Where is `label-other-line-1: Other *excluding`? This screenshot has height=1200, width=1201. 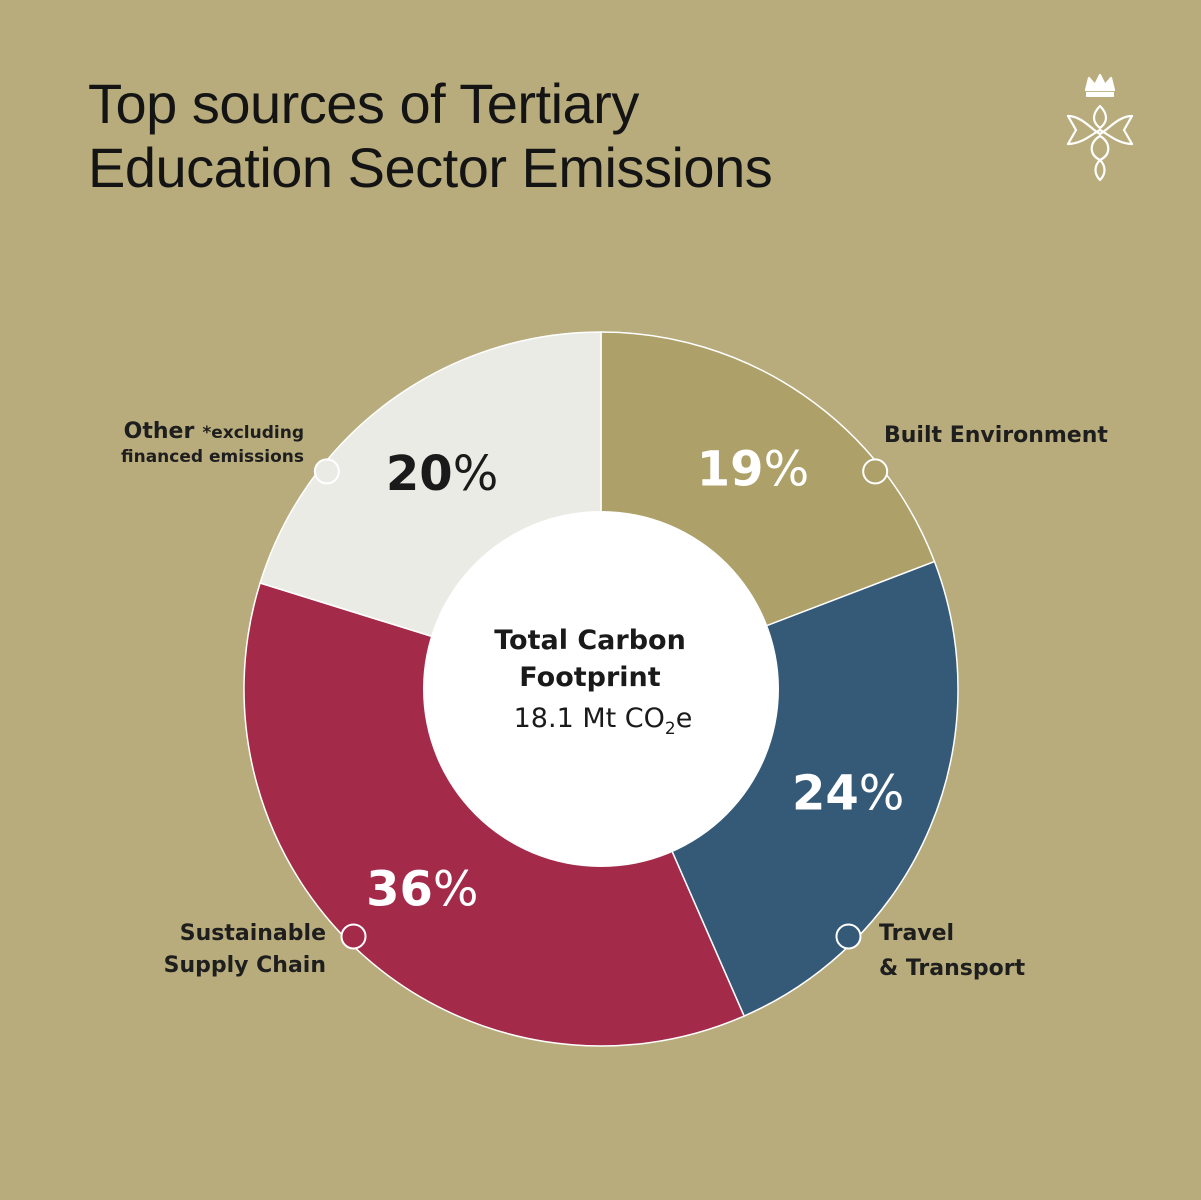 label-other-line-1: Other *excluding is located at coordinates (214, 431).